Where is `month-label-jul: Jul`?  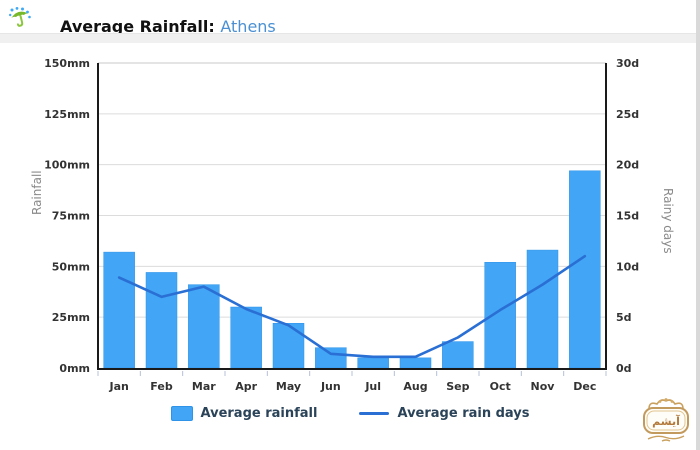 month-label-jul: Jul is located at coordinates (372, 386).